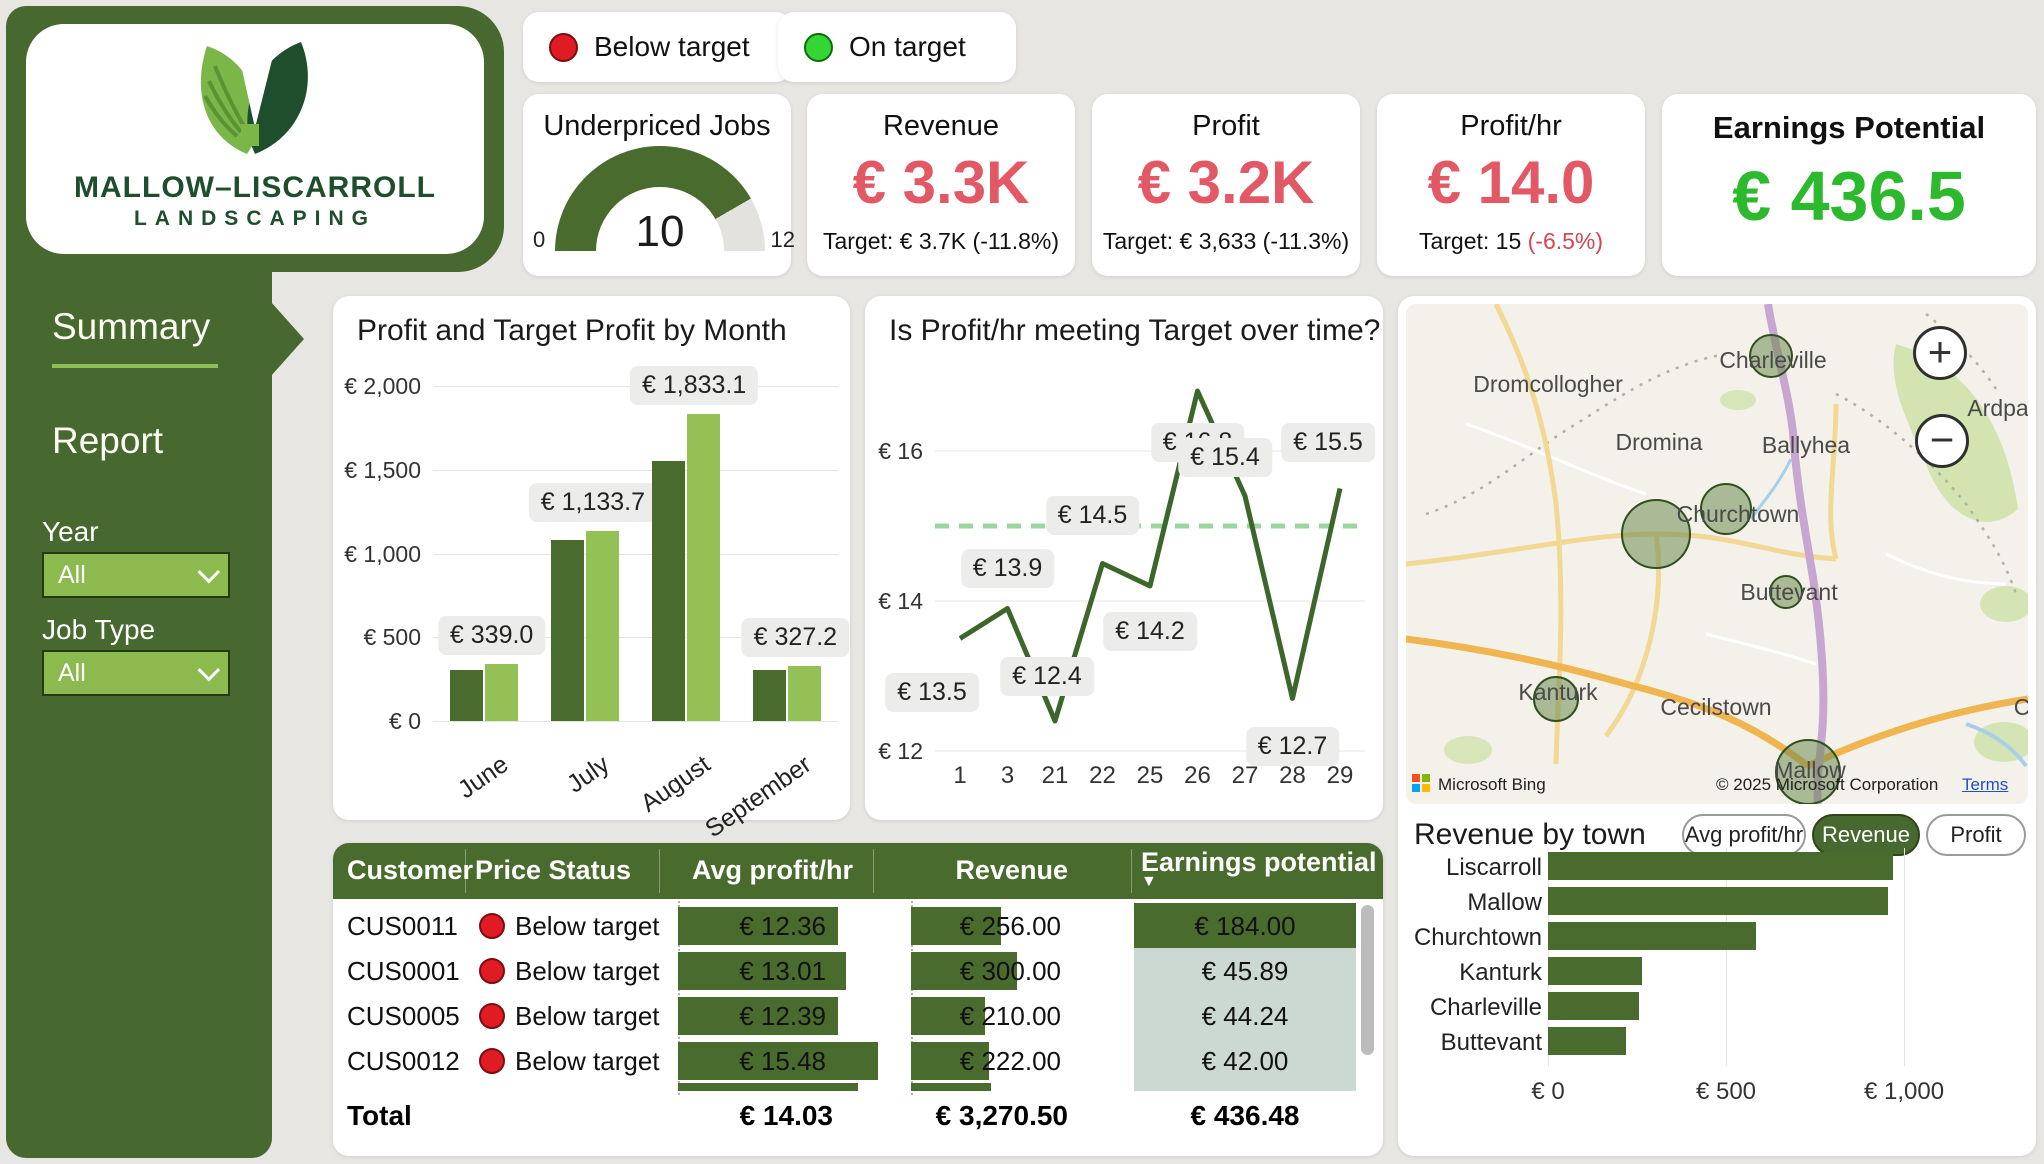 This screenshot has width=2044, height=1164. I want to click on toggle-avg-profit-hr: Avg profit/hr, so click(1744, 835).